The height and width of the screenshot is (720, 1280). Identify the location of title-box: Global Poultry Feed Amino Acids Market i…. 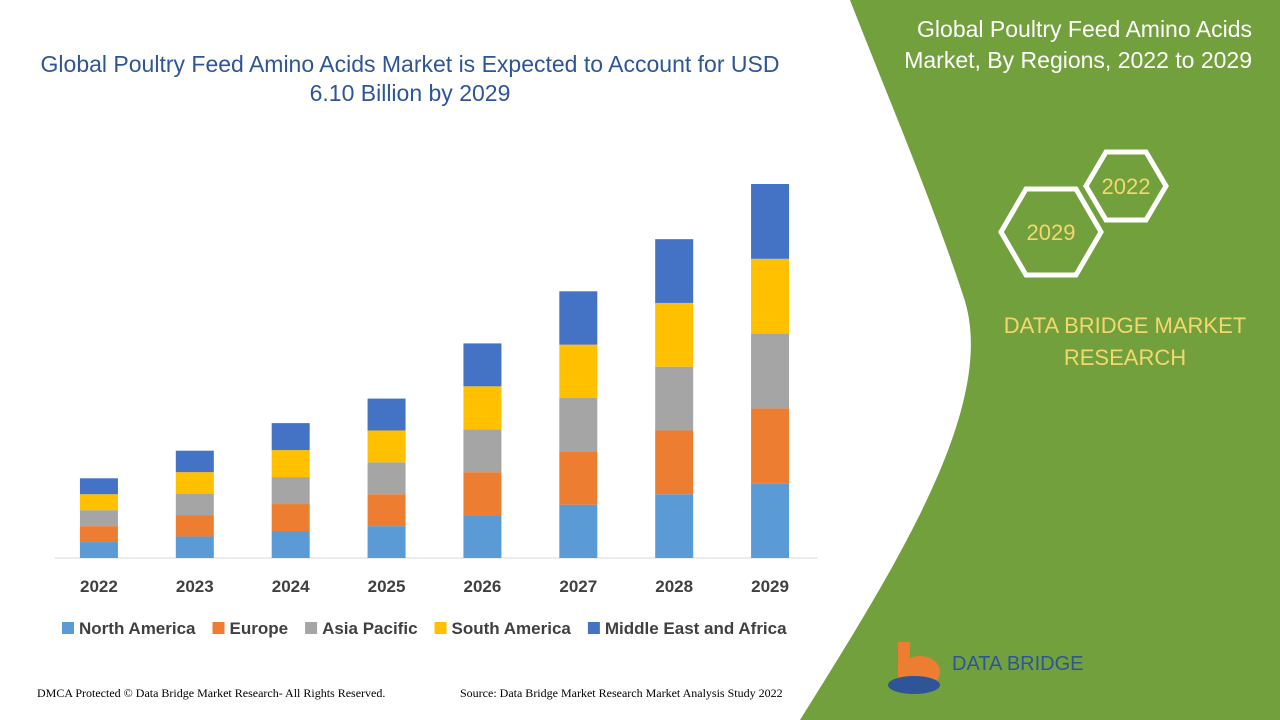
(410, 78).